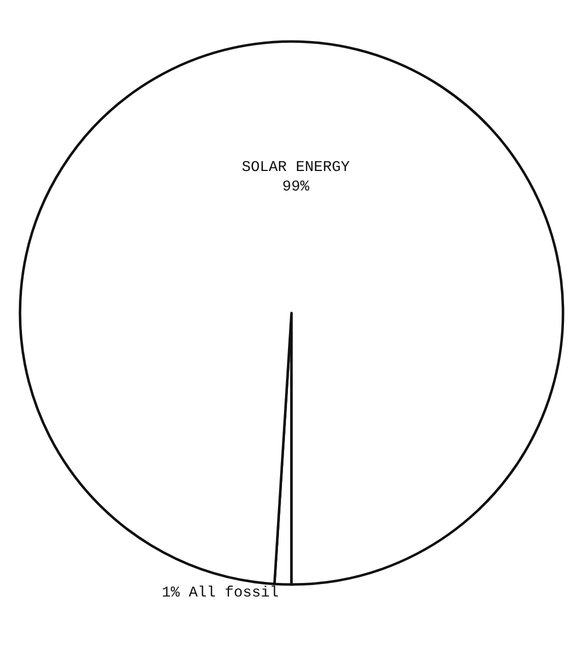 This screenshot has height=662, width=583. I want to click on slice-label: 1% All fossil, so click(220, 593).